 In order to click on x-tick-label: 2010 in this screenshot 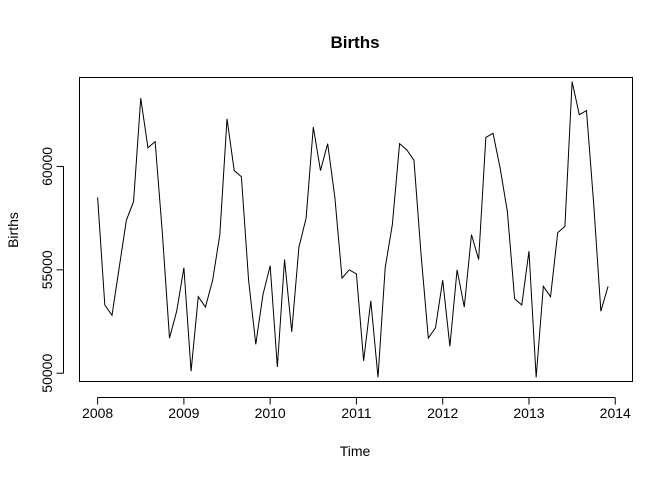, I will do `click(270, 413)`.